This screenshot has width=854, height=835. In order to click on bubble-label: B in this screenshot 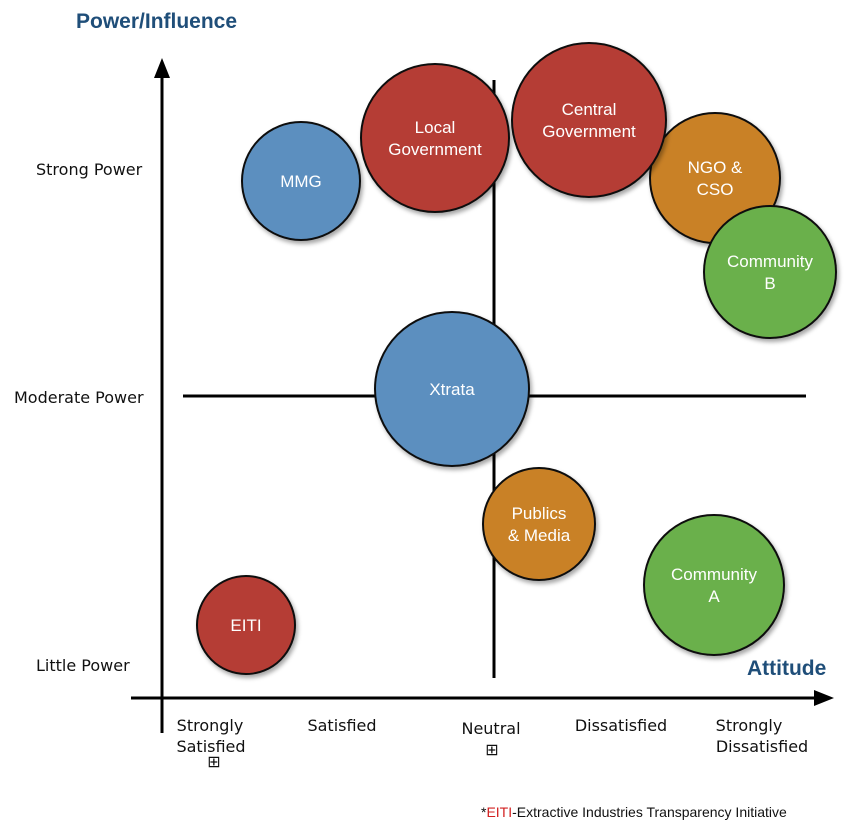, I will do `click(769, 283)`.